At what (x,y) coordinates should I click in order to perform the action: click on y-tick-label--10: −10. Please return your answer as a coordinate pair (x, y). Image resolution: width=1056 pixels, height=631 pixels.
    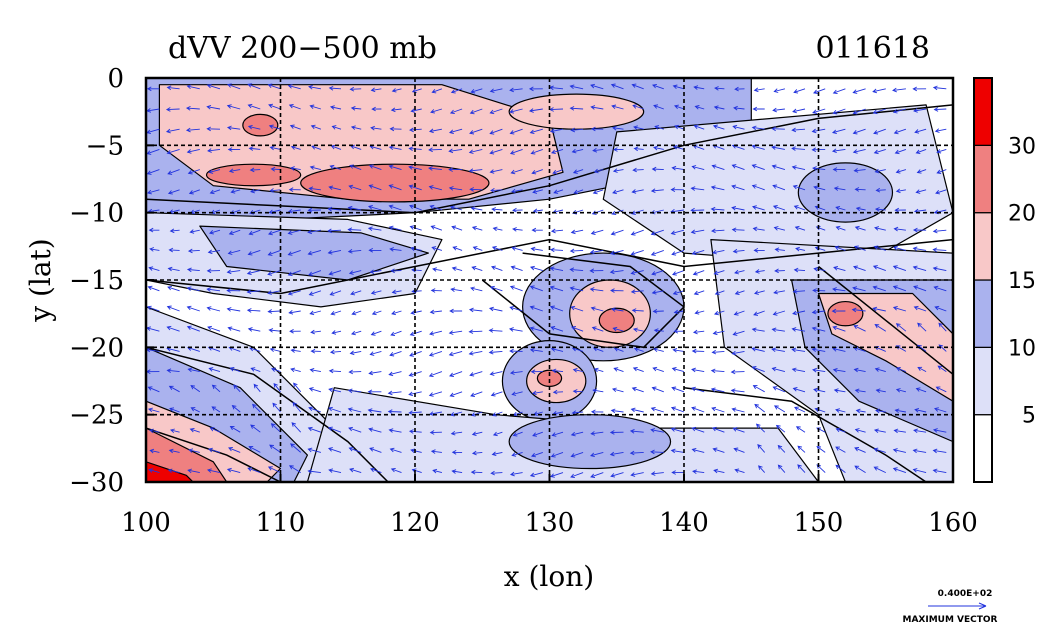
    Looking at the image, I should click on (96, 214).